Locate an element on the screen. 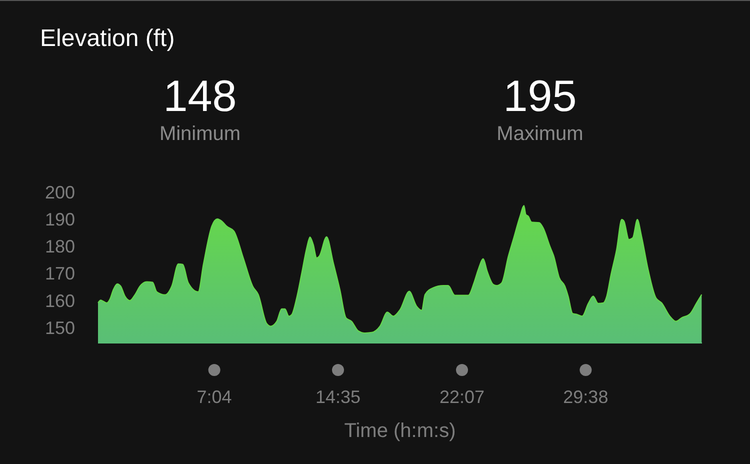  x-tick-label: 22:07 is located at coordinates (462, 397).